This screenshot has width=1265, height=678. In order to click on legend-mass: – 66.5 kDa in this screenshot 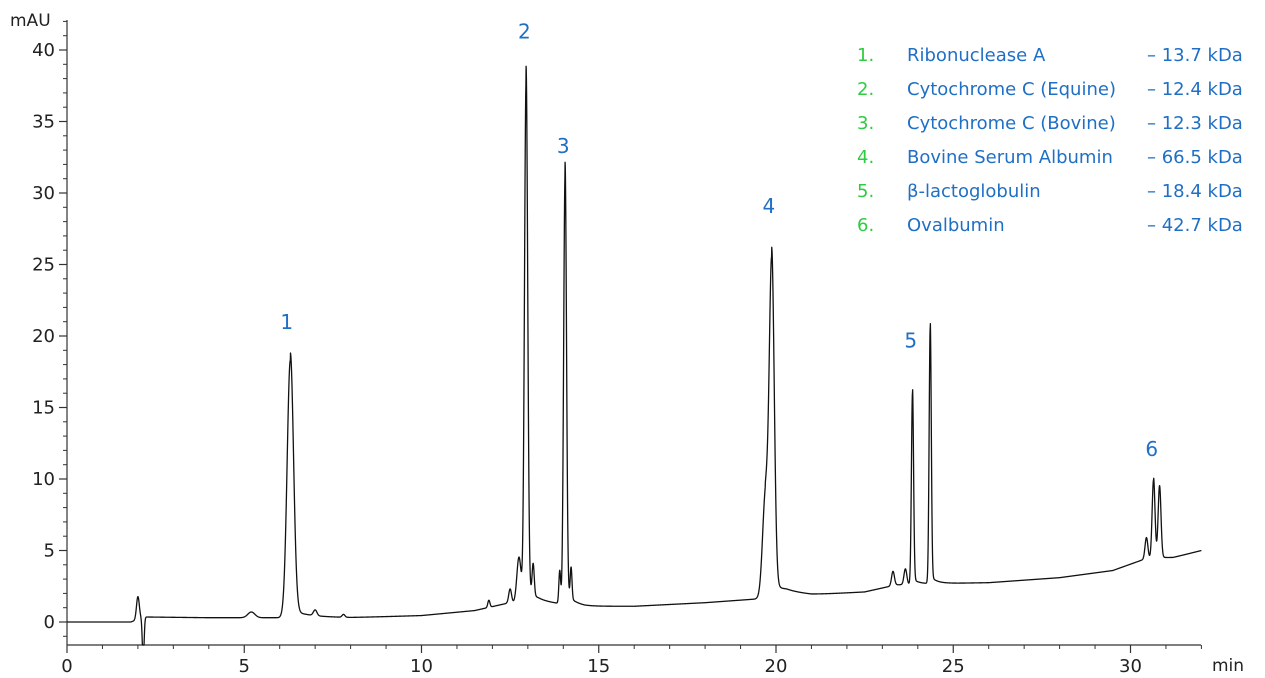, I will do `click(1195, 157)`.